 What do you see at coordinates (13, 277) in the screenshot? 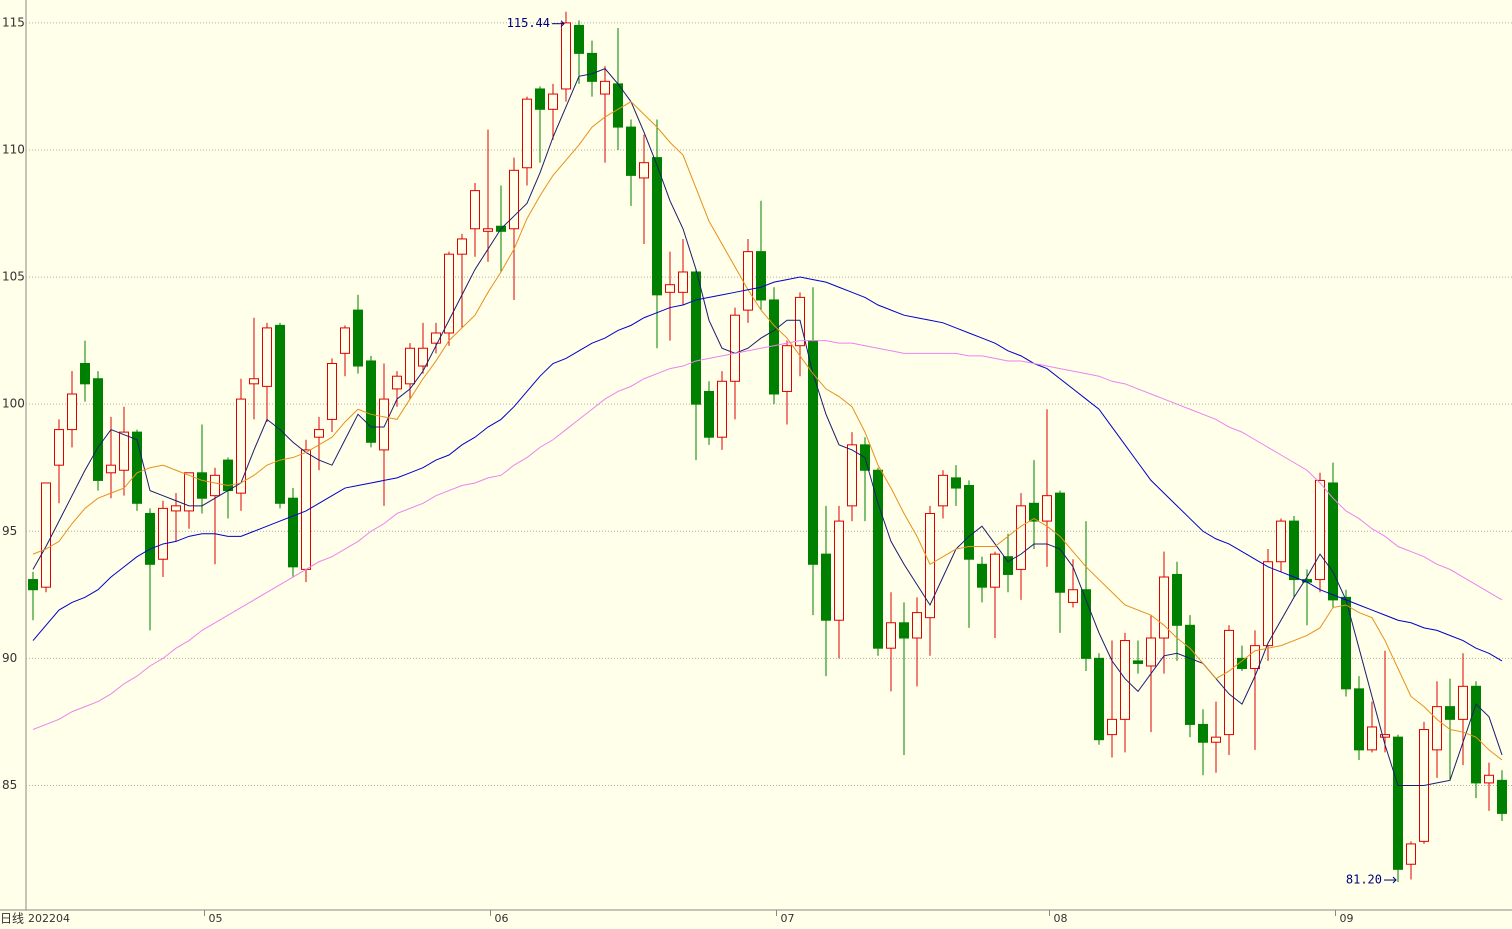
I see `y-tick-label: 105` at bounding box center [13, 277].